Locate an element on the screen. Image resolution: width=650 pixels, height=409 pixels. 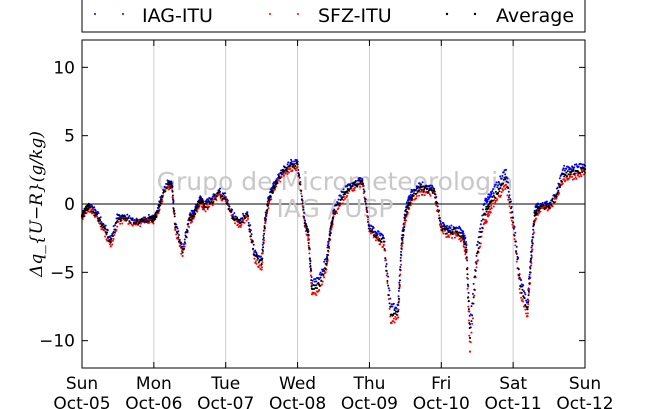
legend-item-iag-itu: IAG-ITU is located at coordinates (153, 16).